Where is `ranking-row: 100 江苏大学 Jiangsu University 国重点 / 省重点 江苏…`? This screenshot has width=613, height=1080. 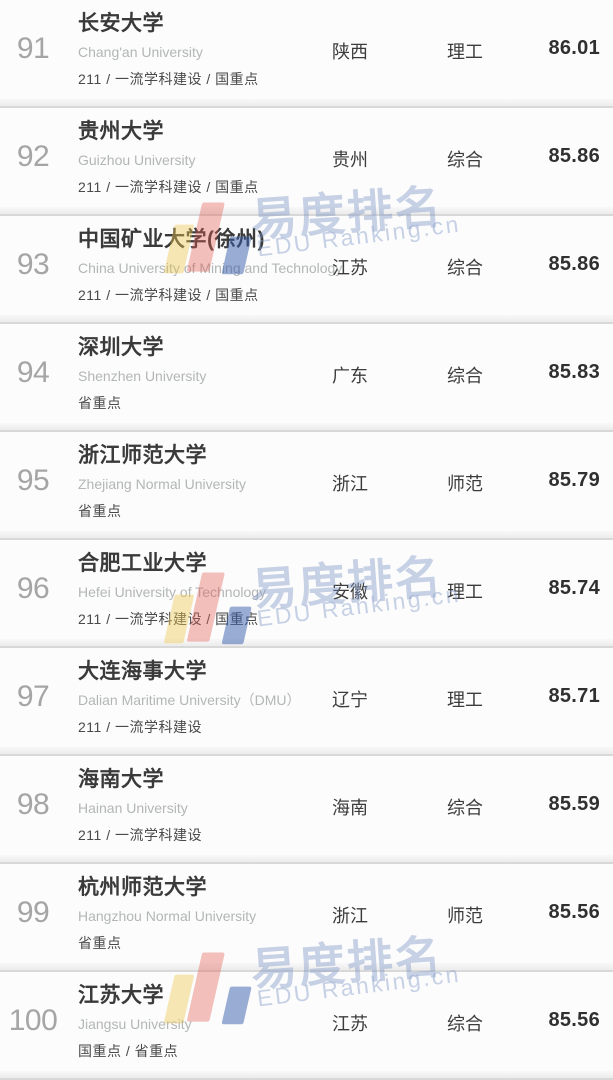 ranking-row: 100 江苏大学 Jiangsu University 国重点 / 省重点 江苏… is located at coordinates (306, 1021).